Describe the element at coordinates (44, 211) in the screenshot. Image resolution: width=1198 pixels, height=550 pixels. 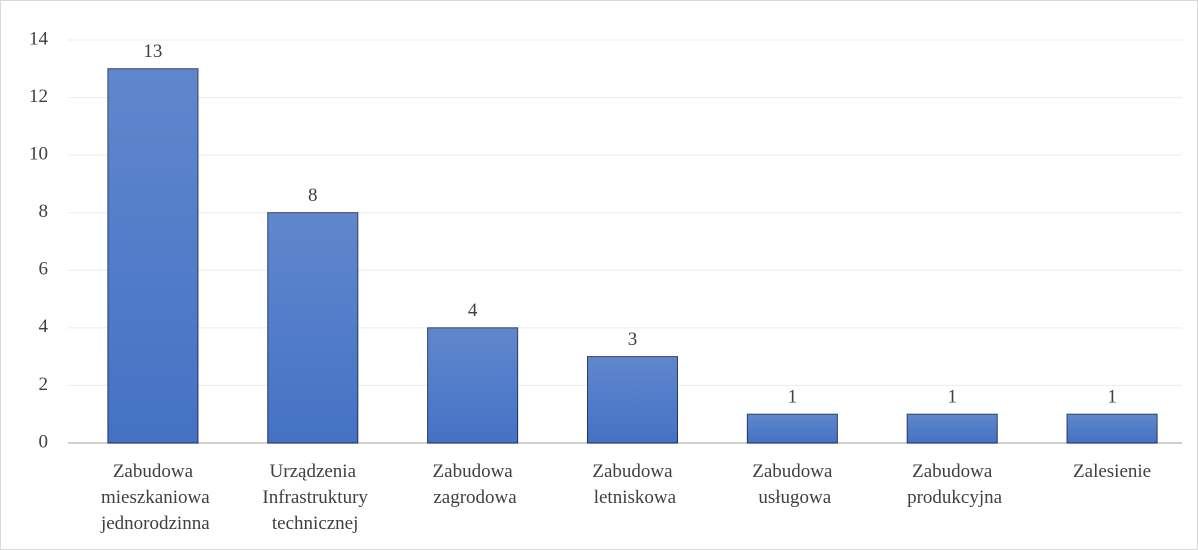
I see `y-tick-label: 8` at that location.